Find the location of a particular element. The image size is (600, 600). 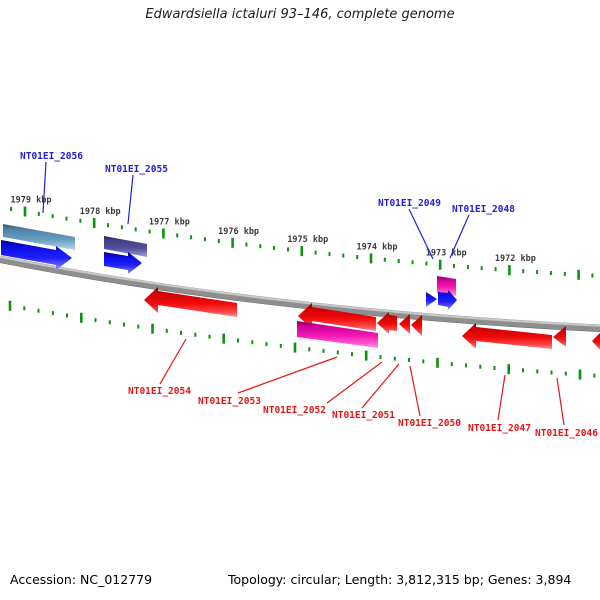

gene-label-2056: NT01EI_2056 is located at coordinates (51, 156).